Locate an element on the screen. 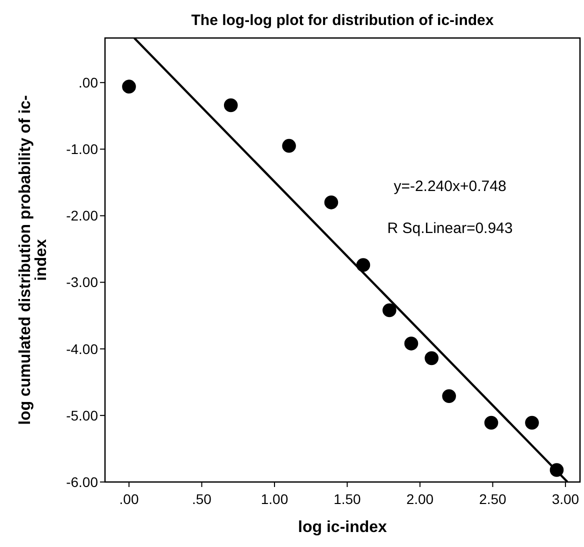 The image size is (584, 547). x-tick-label: .50 is located at coordinates (202, 499).